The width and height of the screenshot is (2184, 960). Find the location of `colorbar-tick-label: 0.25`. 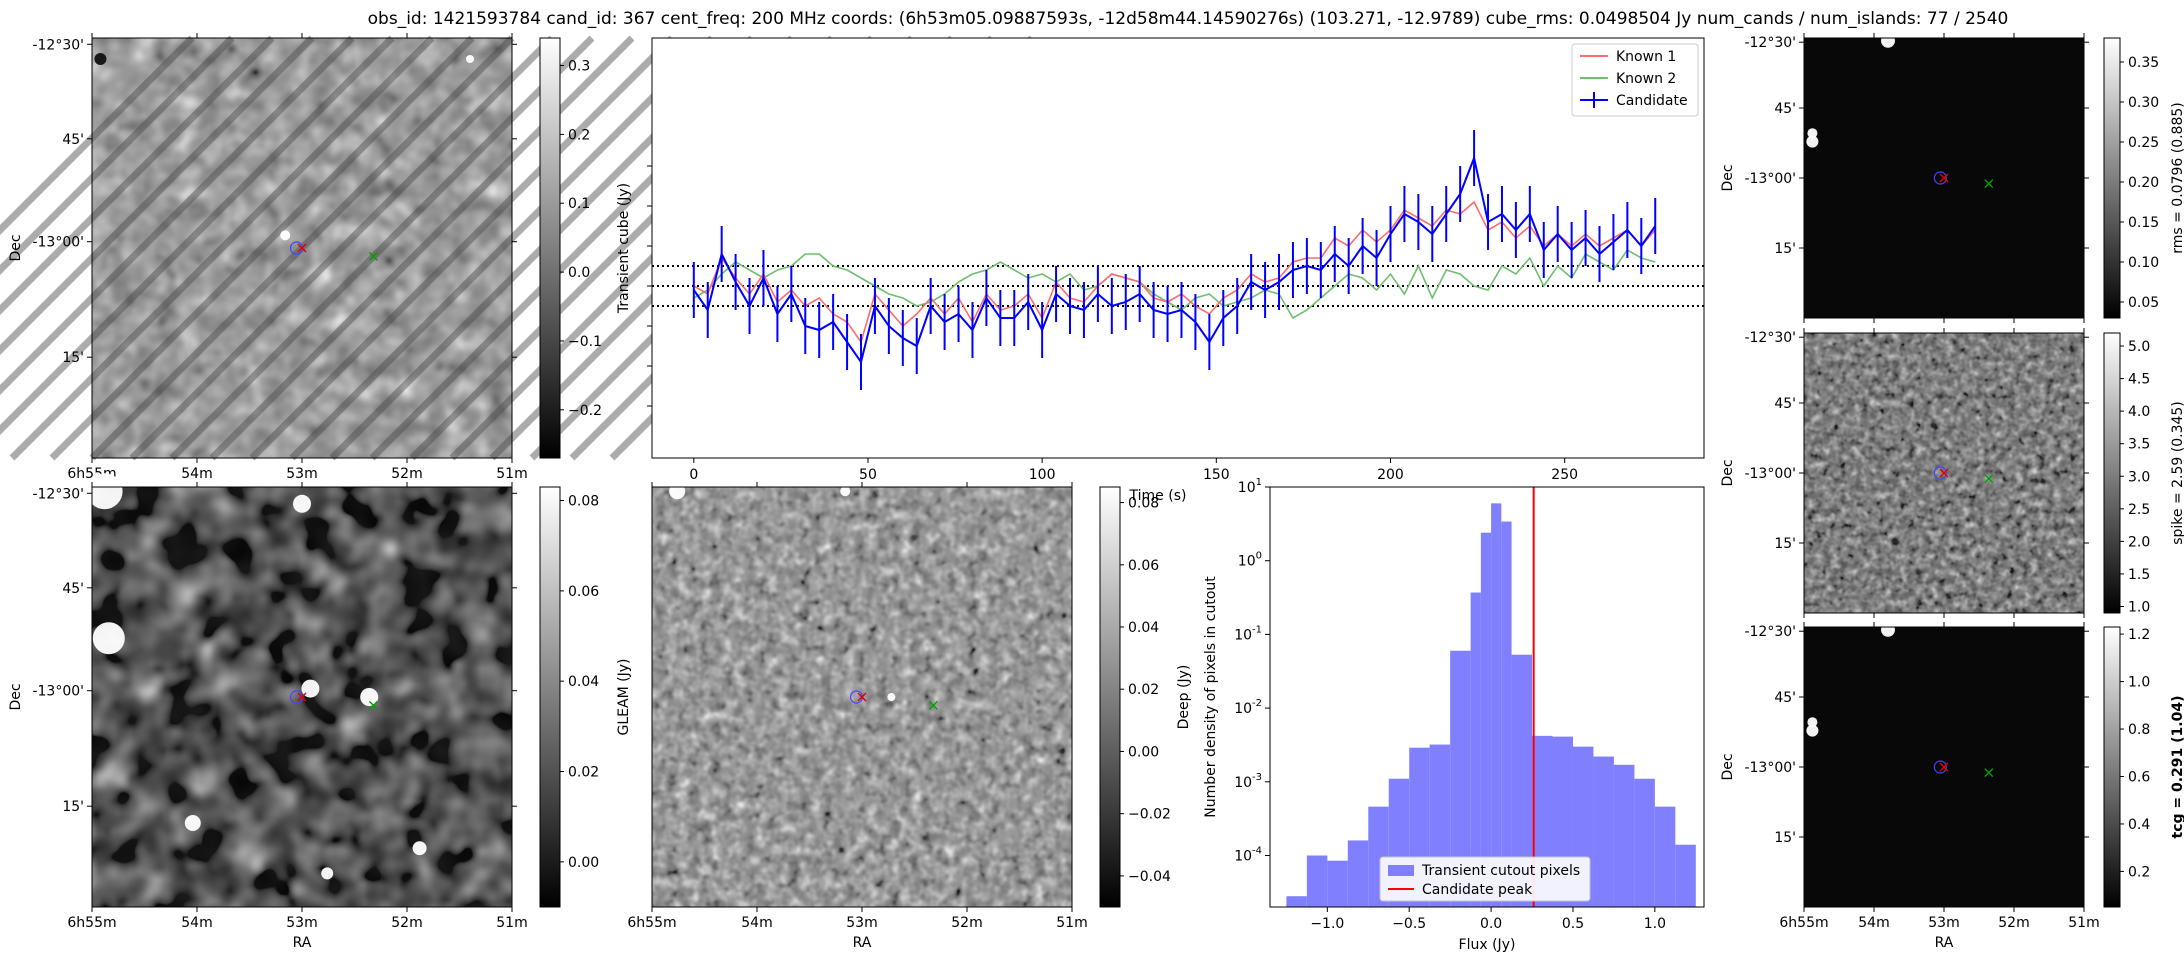

colorbar-tick-label: 0.25 is located at coordinates (2143, 143).